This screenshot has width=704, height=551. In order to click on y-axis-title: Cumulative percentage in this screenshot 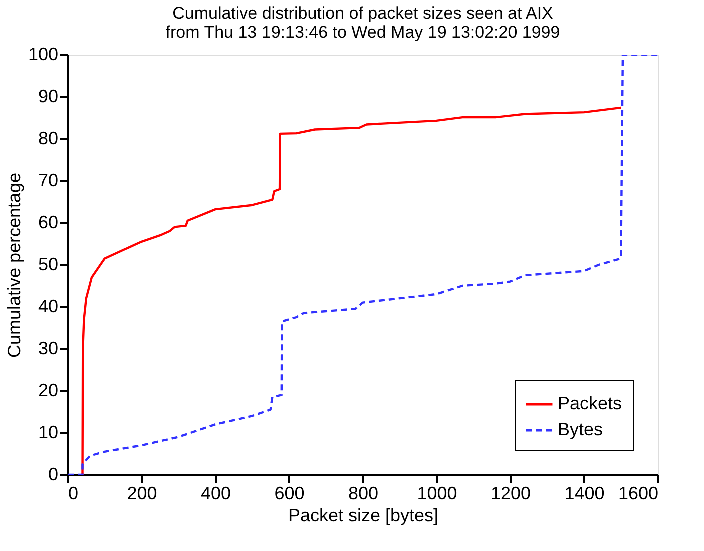, I will do `click(14, 265)`.